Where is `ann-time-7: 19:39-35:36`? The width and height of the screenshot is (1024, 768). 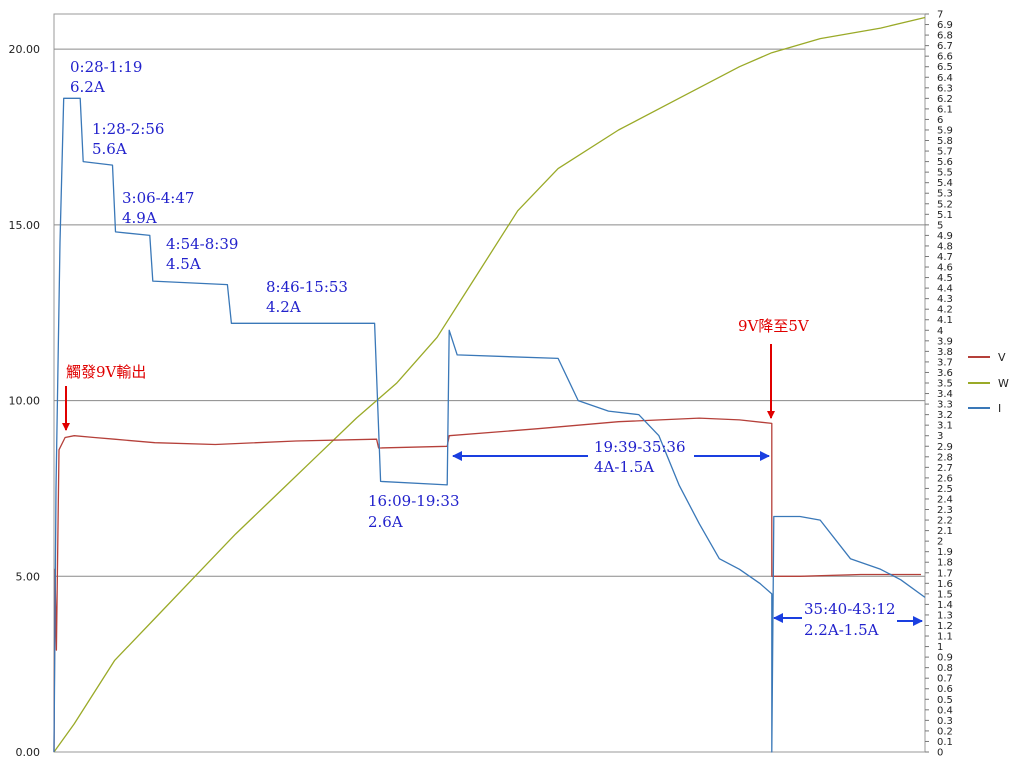 ann-time-7: 19:39-35:36 is located at coordinates (640, 447).